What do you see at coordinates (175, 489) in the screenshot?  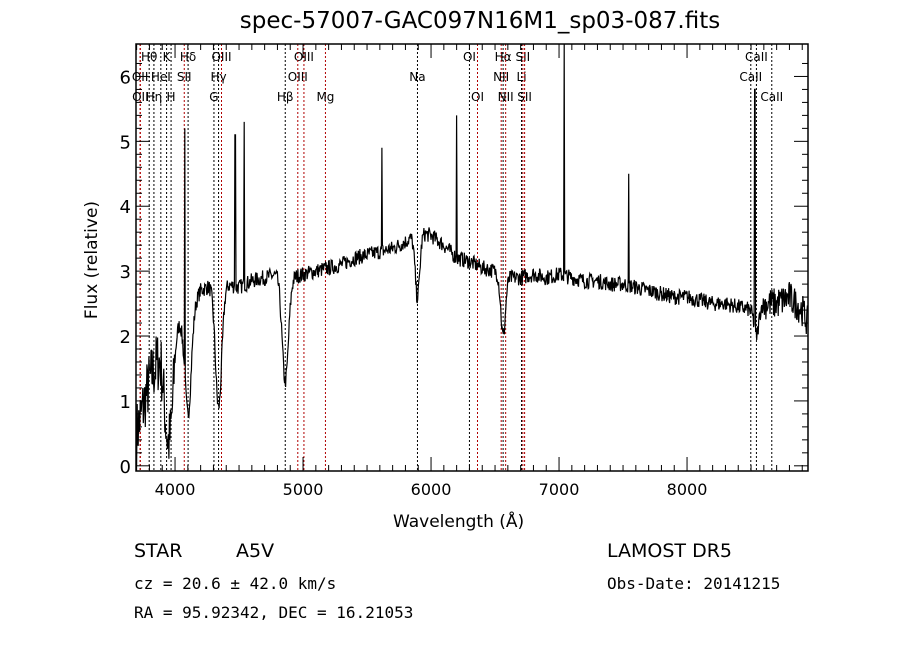 I see `x-tick-label: 4000` at bounding box center [175, 489].